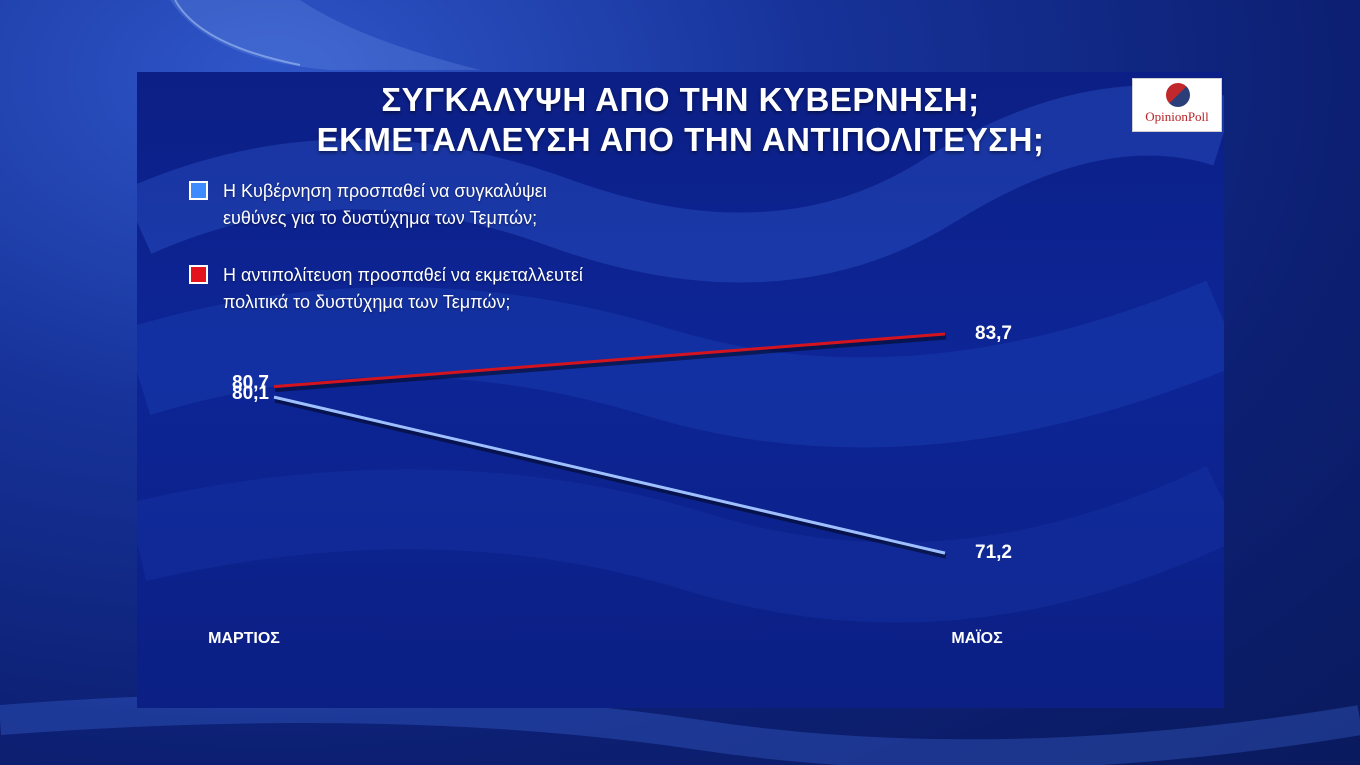 This screenshot has height=765, width=1360. What do you see at coordinates (198, 274) in the screenshot?
I see `legend-swatch-red` at bounding box center [198, 274].